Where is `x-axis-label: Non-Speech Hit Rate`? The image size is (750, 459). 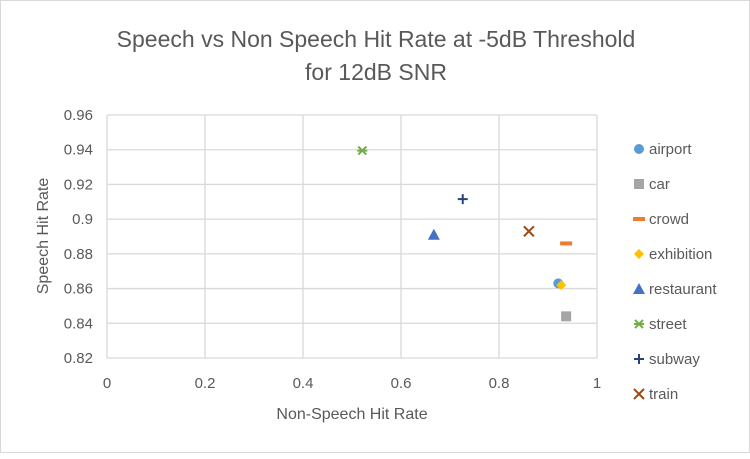
x-axis-label: Non-Speech Hit Rate is located at coordinates (351, 414).